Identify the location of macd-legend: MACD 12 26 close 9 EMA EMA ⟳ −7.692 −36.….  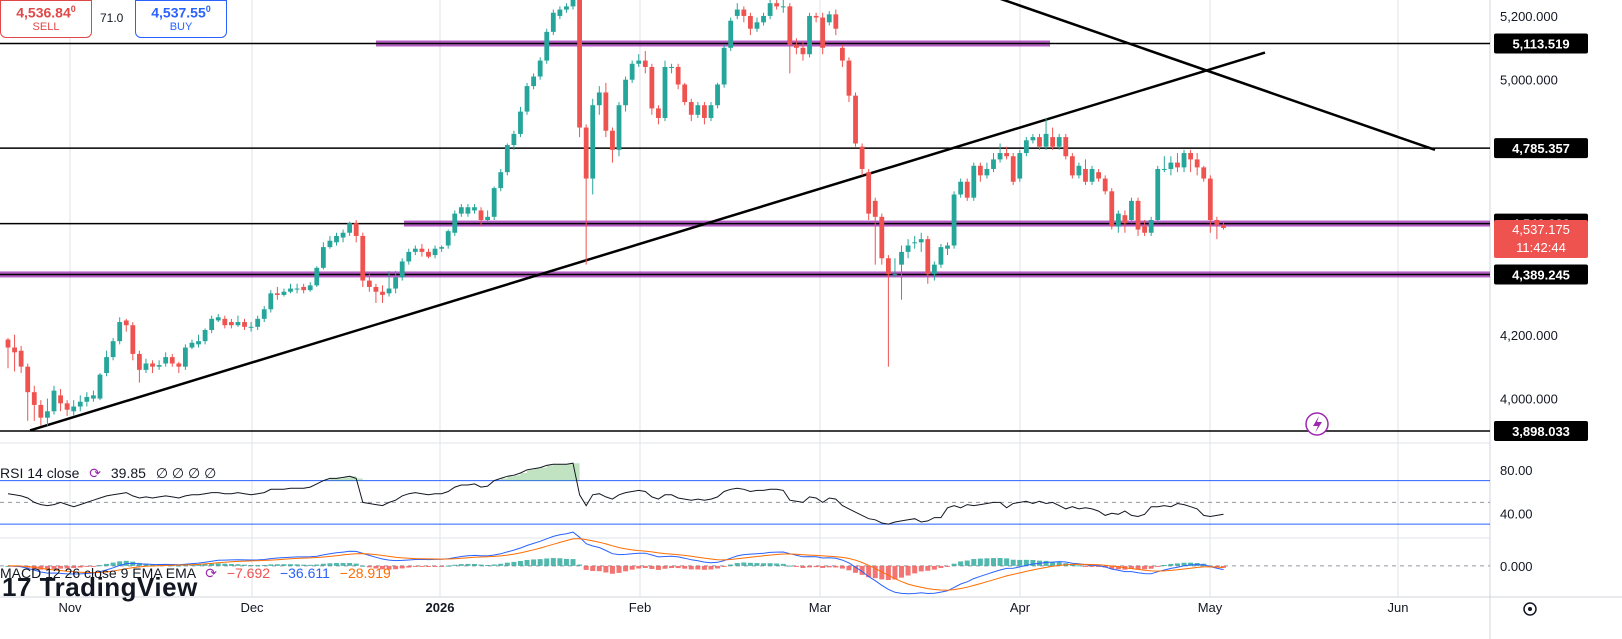
(195, 573).